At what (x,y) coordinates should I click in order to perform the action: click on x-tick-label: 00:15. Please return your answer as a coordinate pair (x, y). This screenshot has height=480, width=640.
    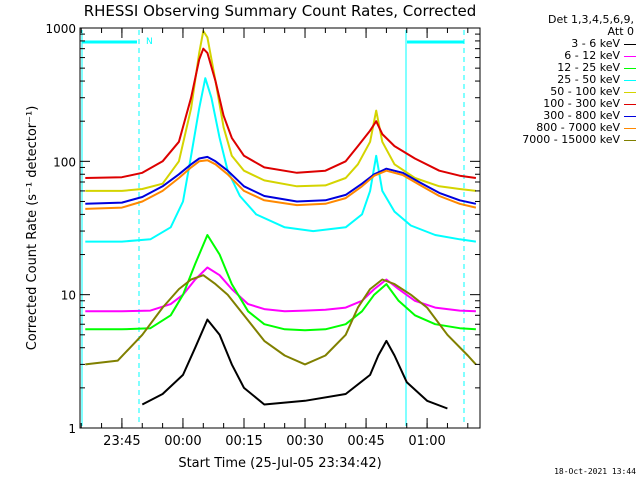
    Looking at the image, I should click on (243, 441).